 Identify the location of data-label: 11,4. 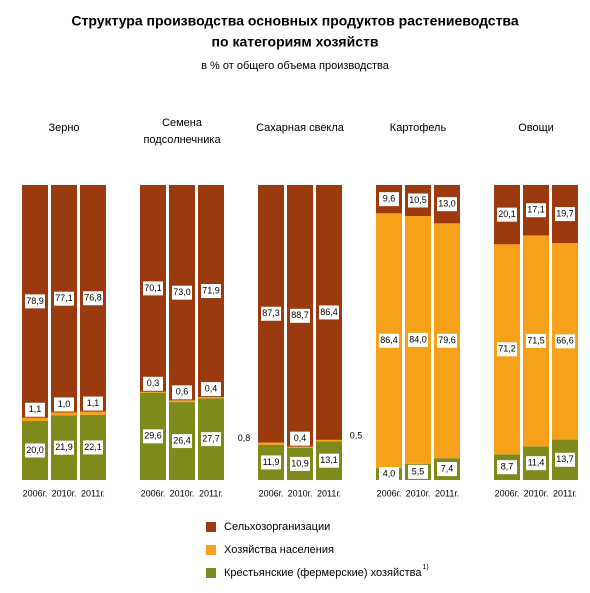
(536, 463).